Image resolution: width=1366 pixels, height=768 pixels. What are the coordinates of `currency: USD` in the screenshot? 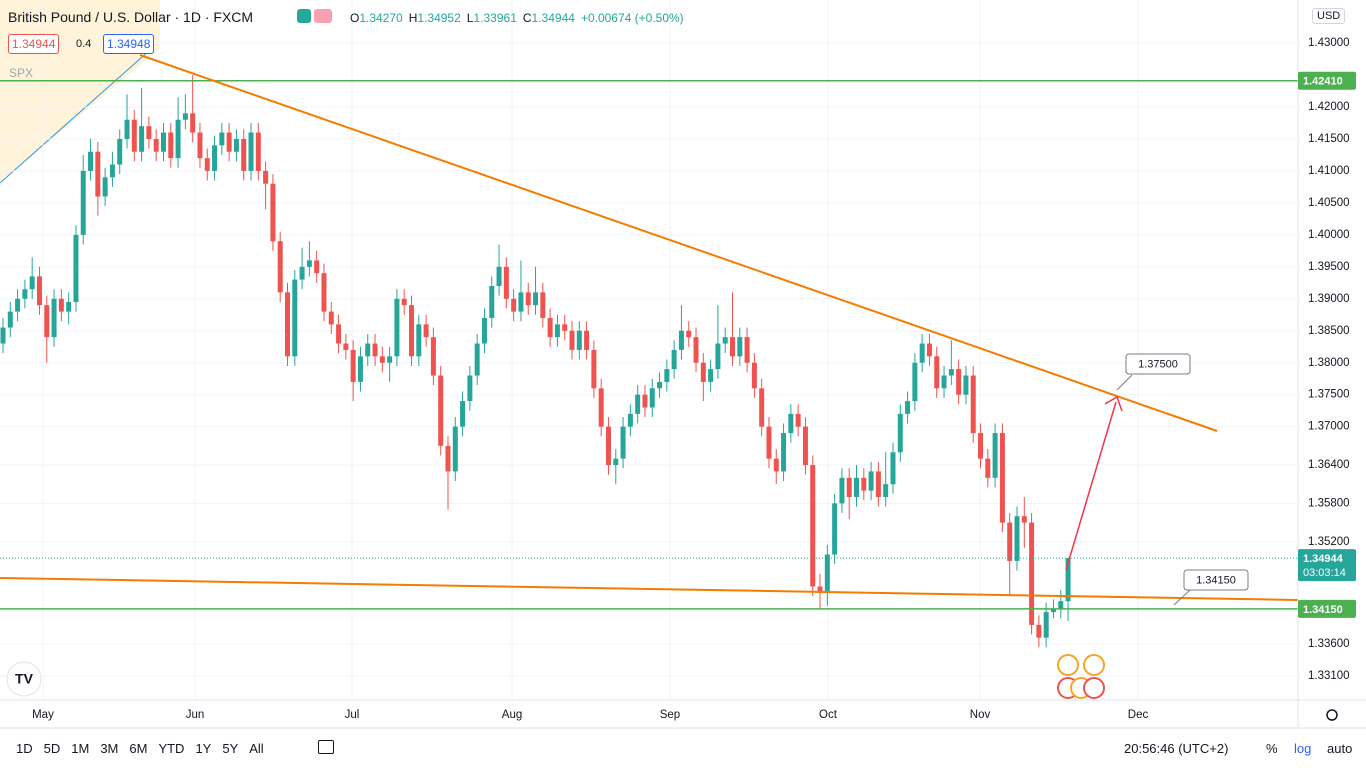 It's located at (1329, 16).